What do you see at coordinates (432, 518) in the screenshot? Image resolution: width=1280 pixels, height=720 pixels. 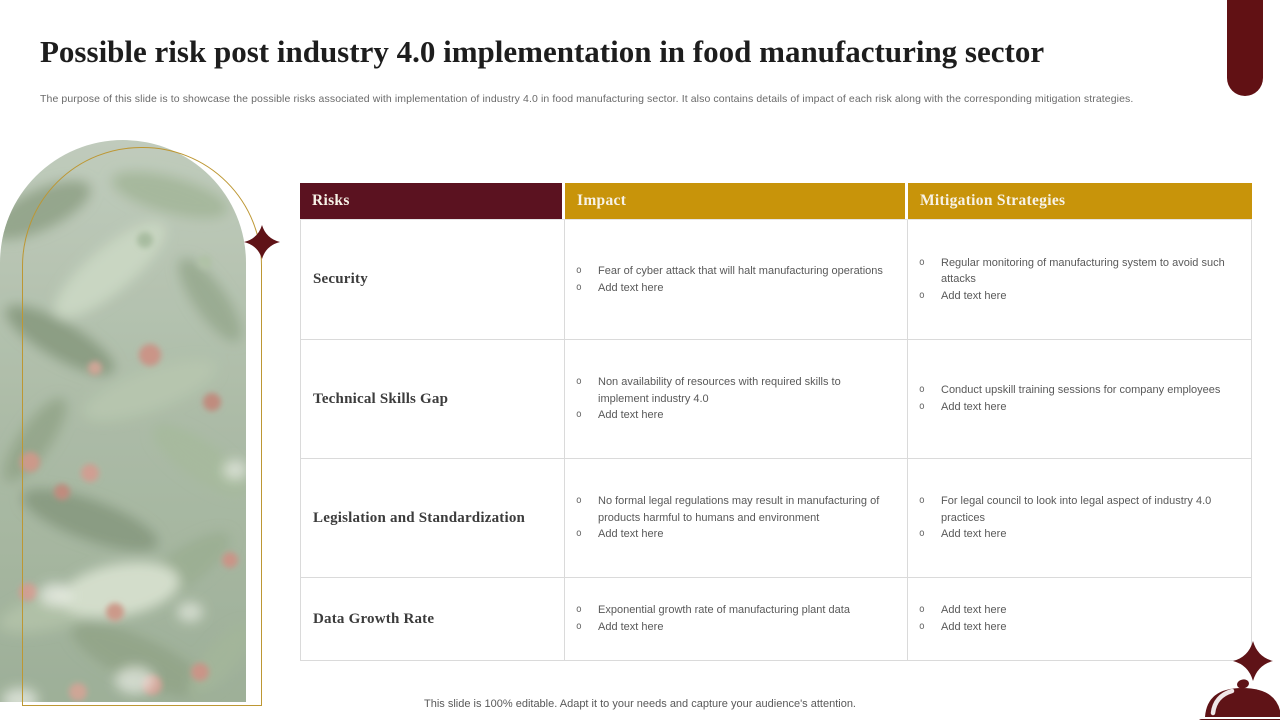 I see `risk-name: Legislation and Standardization` at bounding box center [432, 518].